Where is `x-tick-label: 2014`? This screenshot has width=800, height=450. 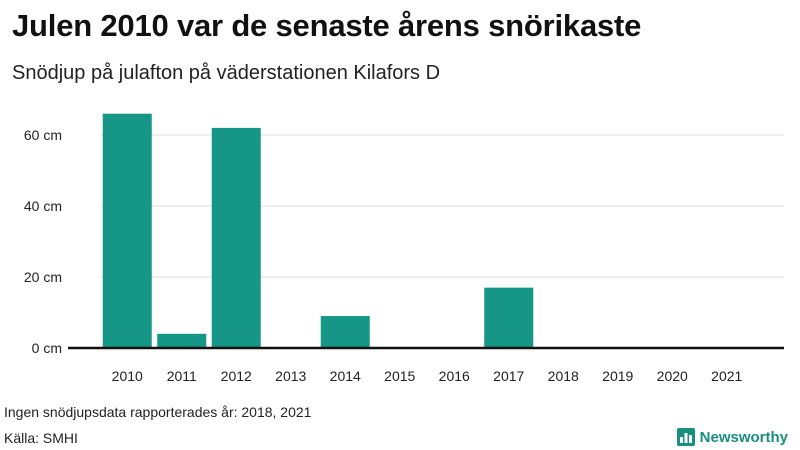
x-tick-label: 2014 is located at coordinates (345, 376).